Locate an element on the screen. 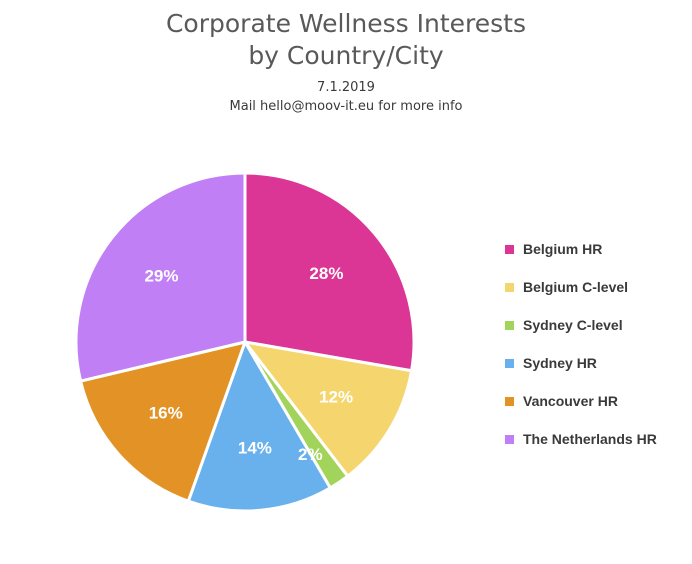  legend-item-sydney-hr: Sydney HR is located at coordinates (581, 373).